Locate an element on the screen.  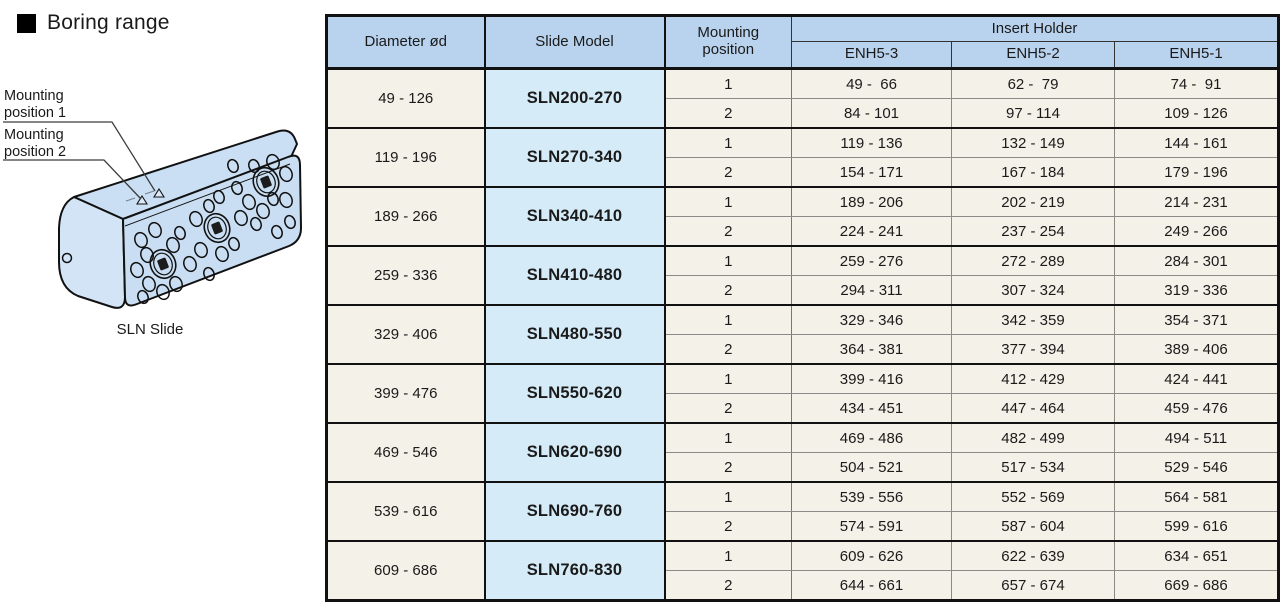
table-row: 2 644 - 661 657 - 674 669 - 686 is located at coordinates (803, 586).